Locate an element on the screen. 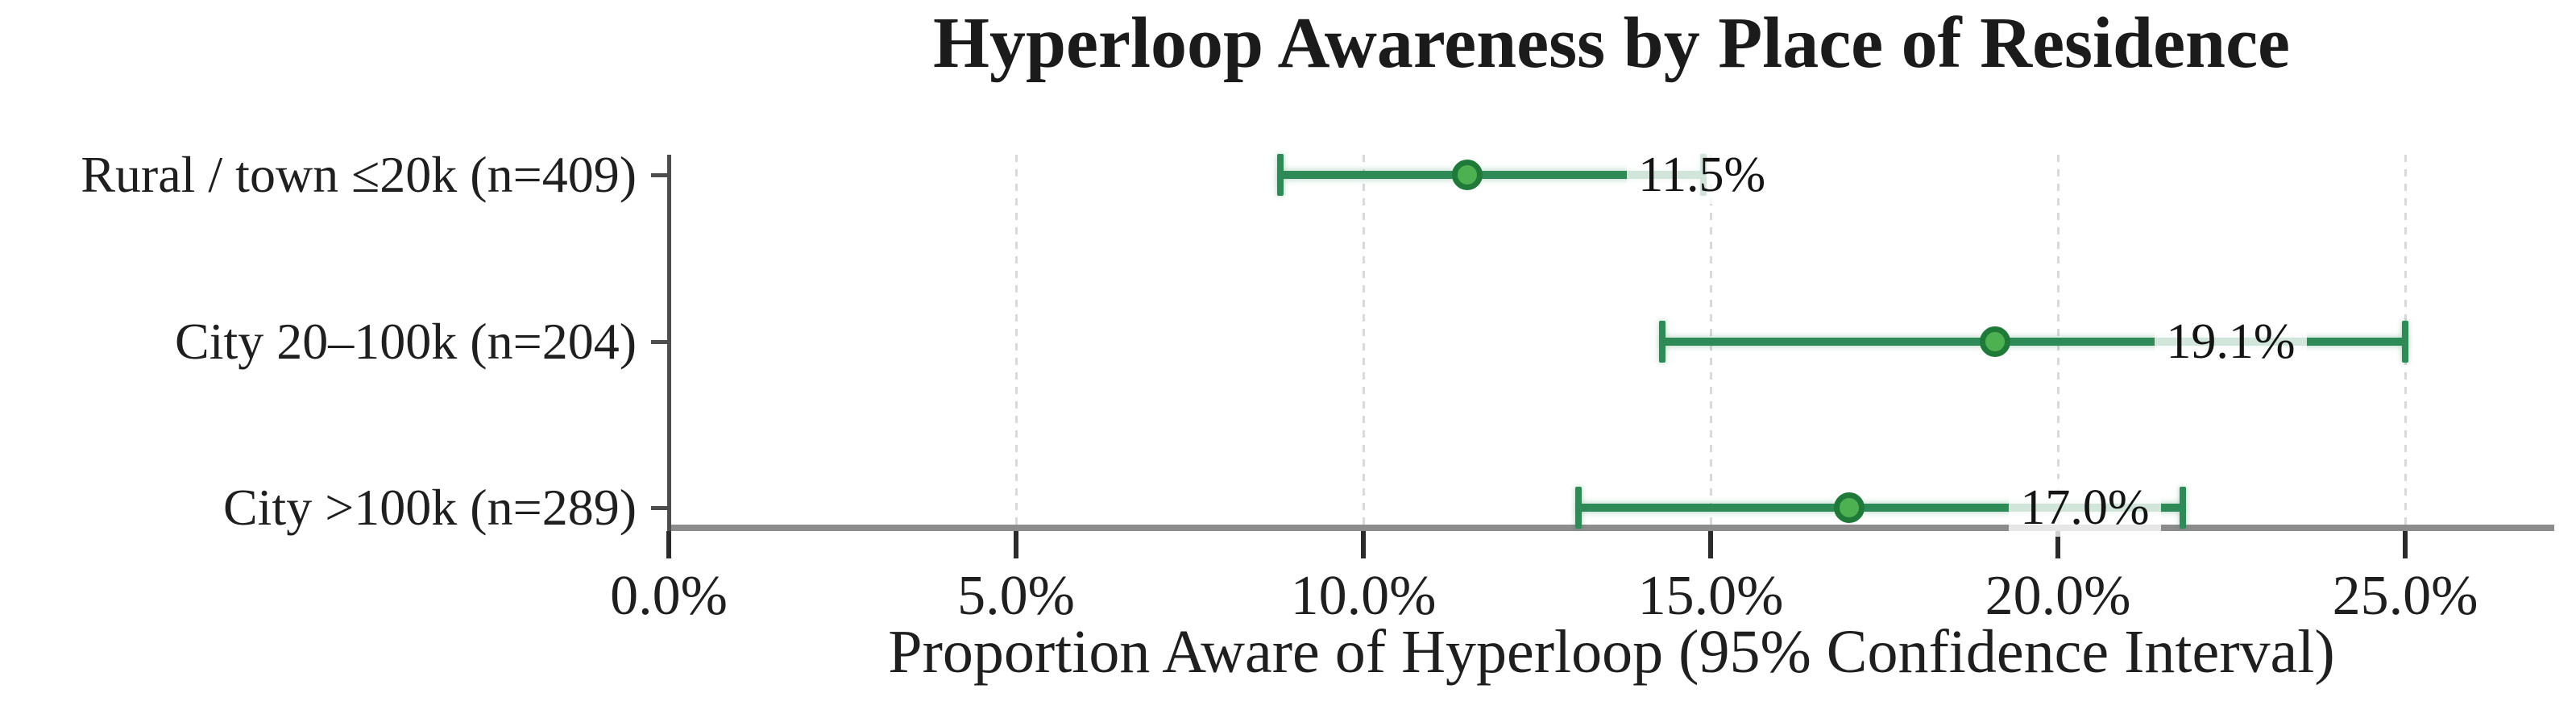 Image resolution: width=2576 pixels, height=718 pixels. gridline-10pct is located at coordinates (1364, 340).